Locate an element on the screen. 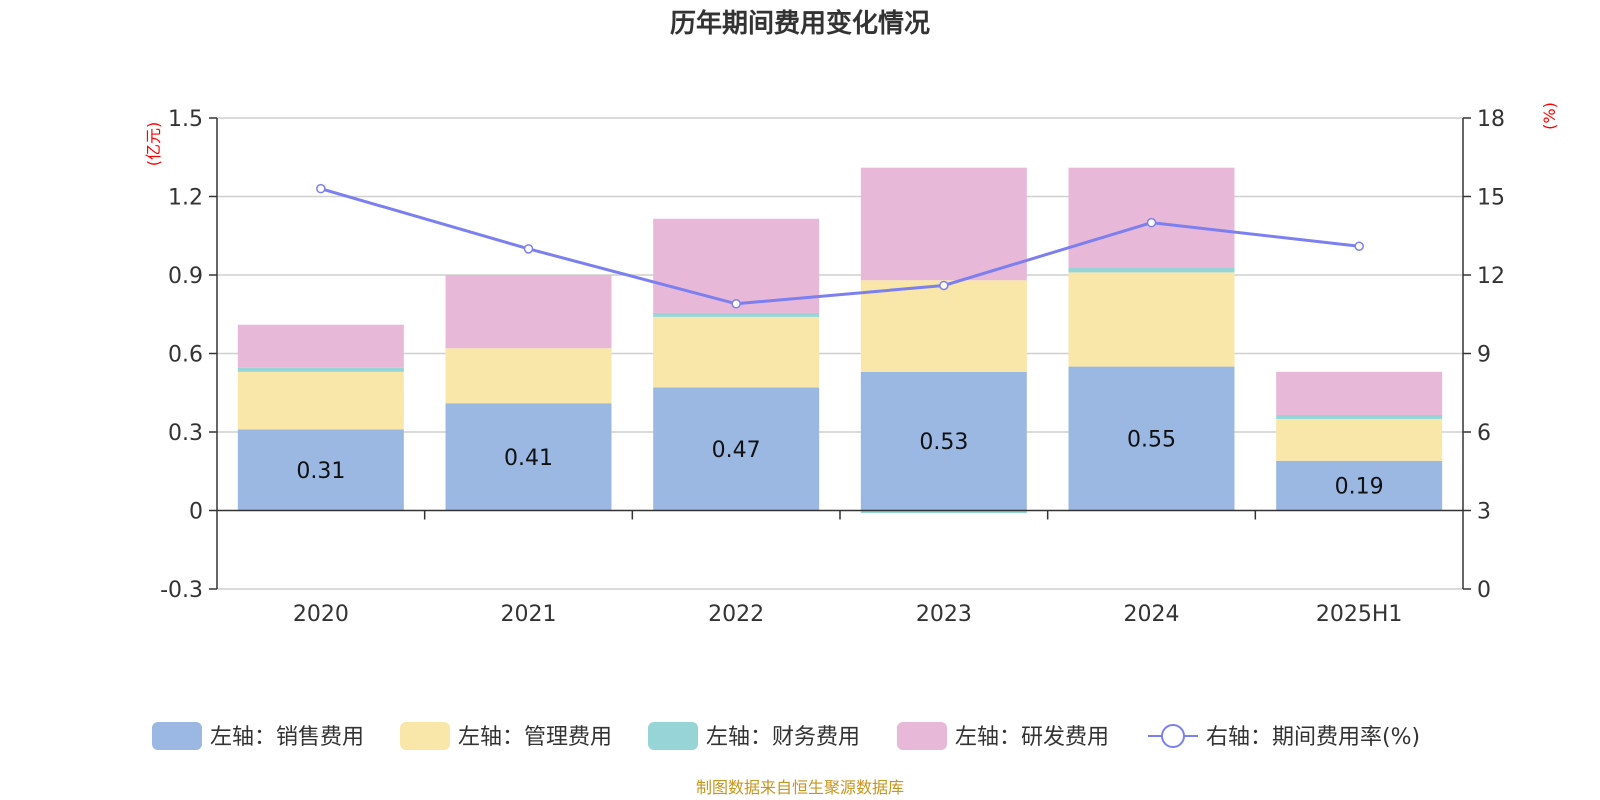 This screenshot has height=800, width=1600. chart-title: 历年期间费用变化情况 is located at coordinates (800, 23).